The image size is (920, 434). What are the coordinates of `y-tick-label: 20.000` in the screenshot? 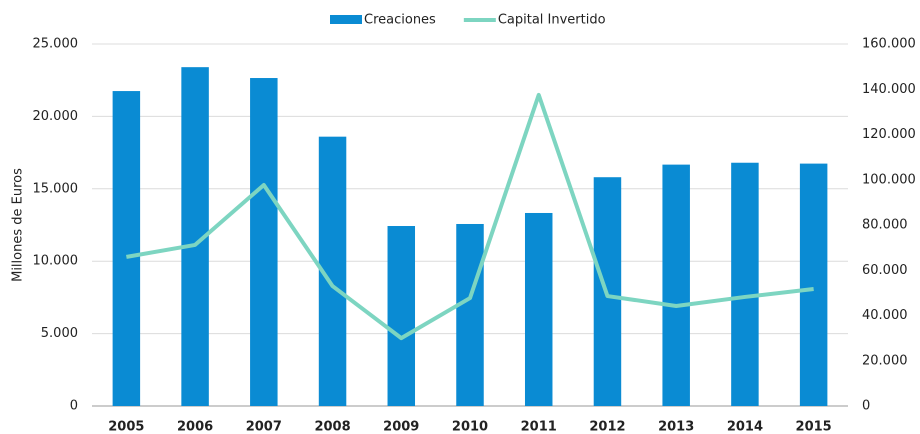 It's located at (56, 116).